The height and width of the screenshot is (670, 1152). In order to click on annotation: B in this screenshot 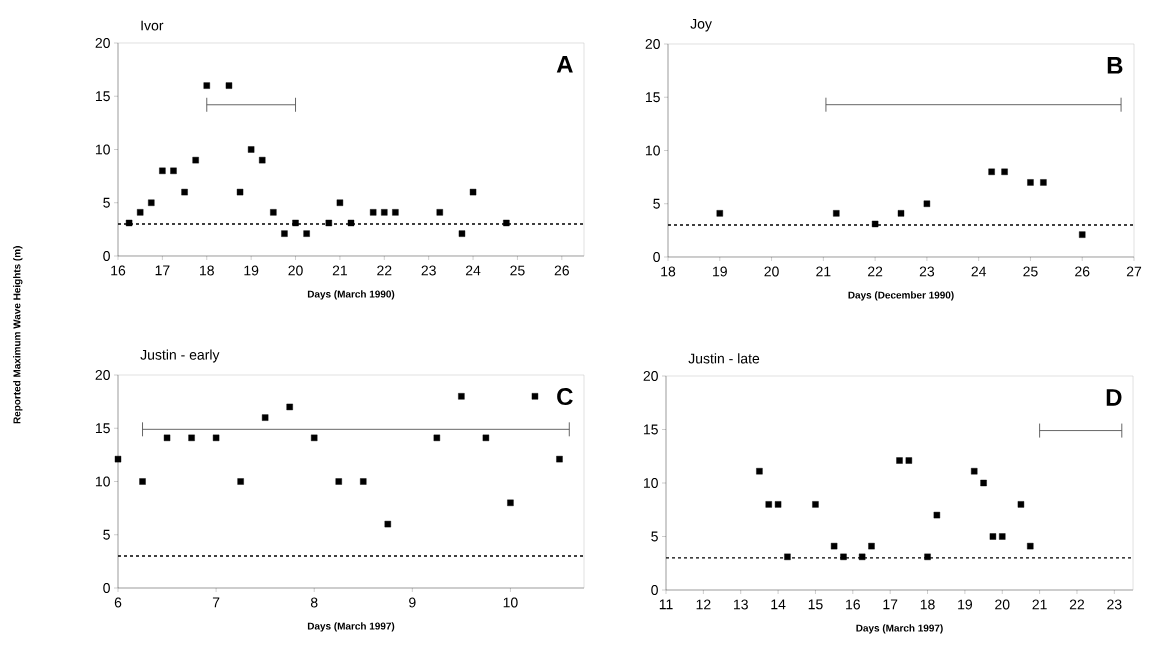, I will do `click(1115, 65)`.